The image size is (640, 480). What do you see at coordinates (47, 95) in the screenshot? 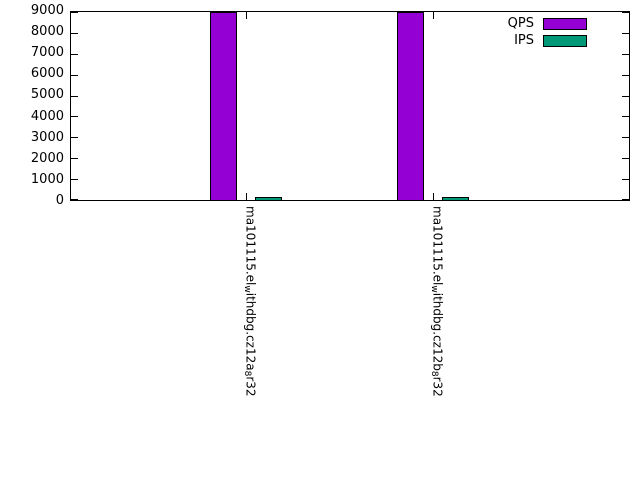
I see `y-tick-label: 5000` at bounding box center [47, 95].